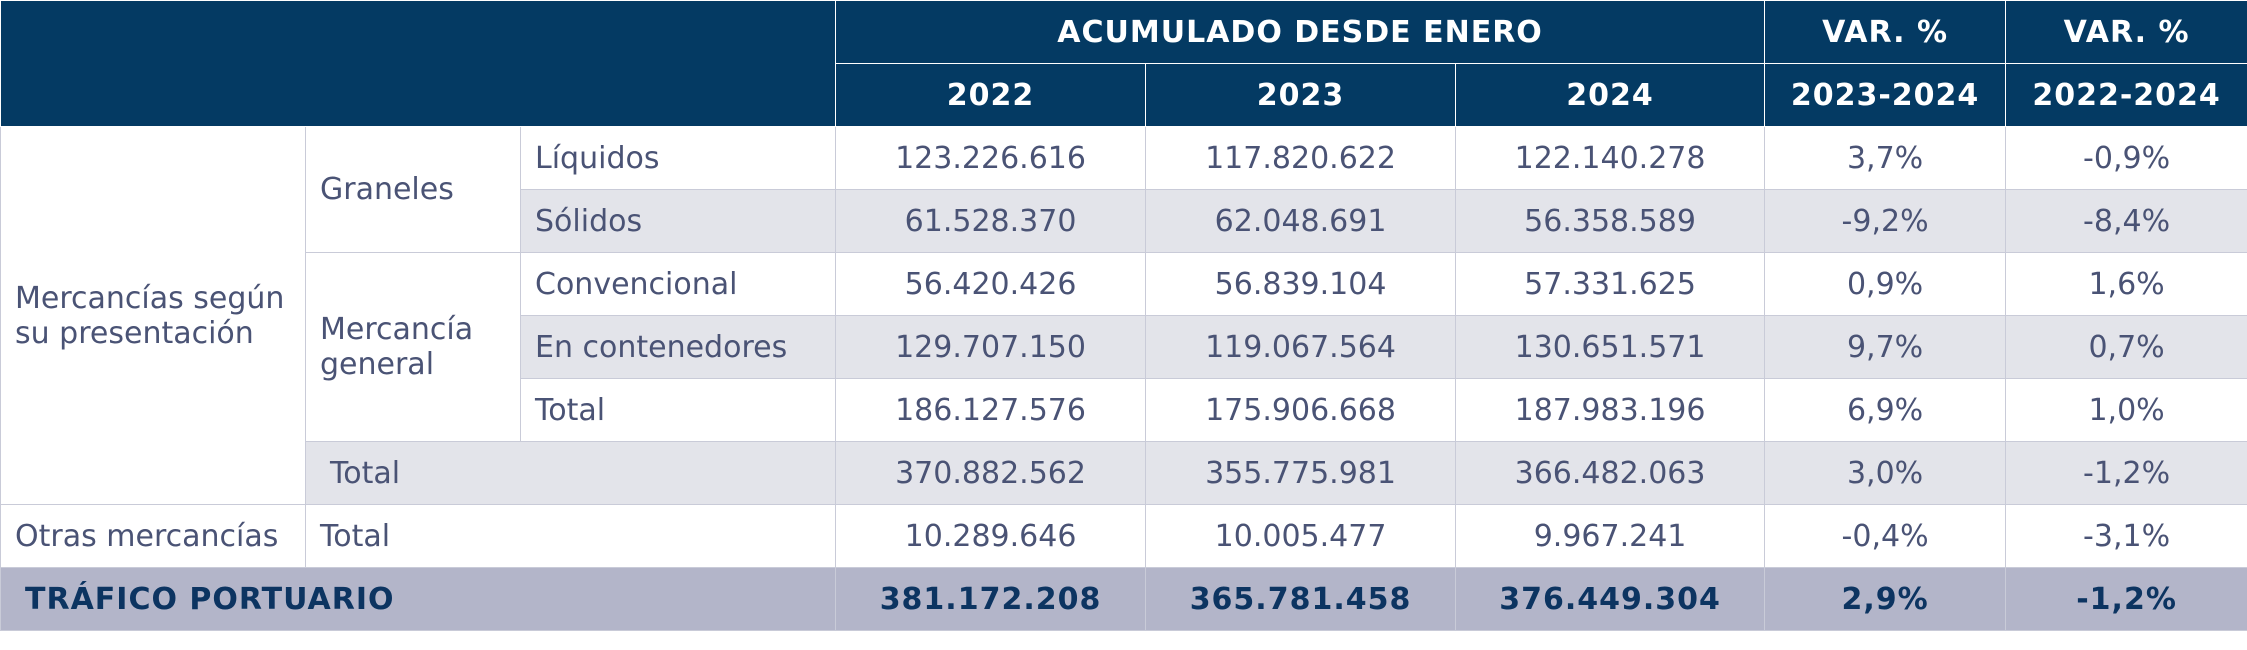 The image size is (2247, 650). Describe the element at coordinates (1885, 284) in the screenshot. I see `value-cell: 0,9%` at that location.